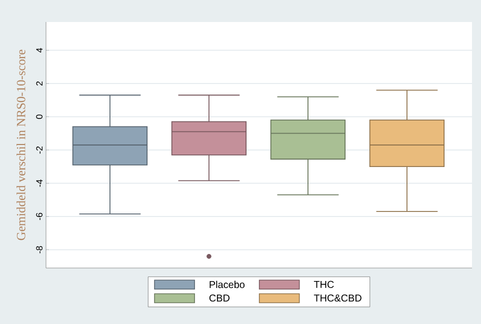  What do you see at coordinates (338, 298) in the screenshot?
I see `legend-label: THC&CBD` at bounding box center [338, 298].